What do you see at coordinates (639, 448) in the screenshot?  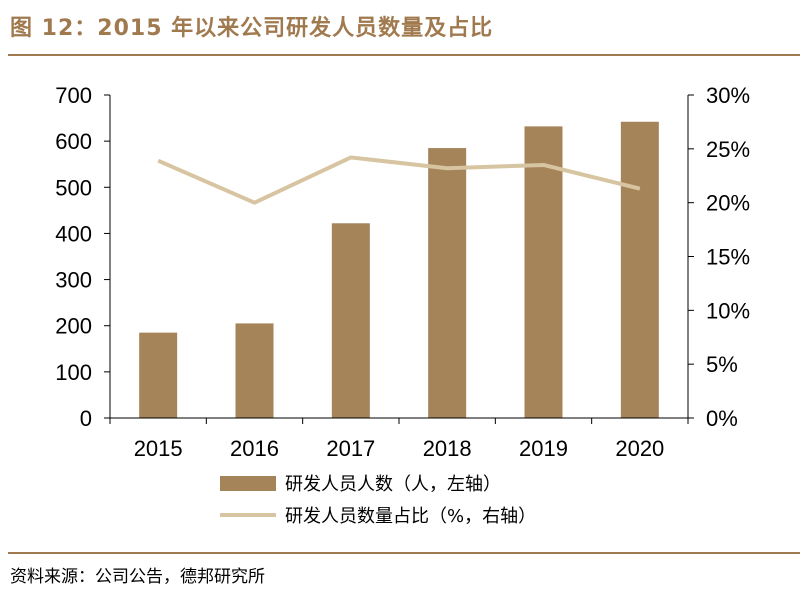 I see `x-tick-label: 2020` at bounding box center [639, 448].